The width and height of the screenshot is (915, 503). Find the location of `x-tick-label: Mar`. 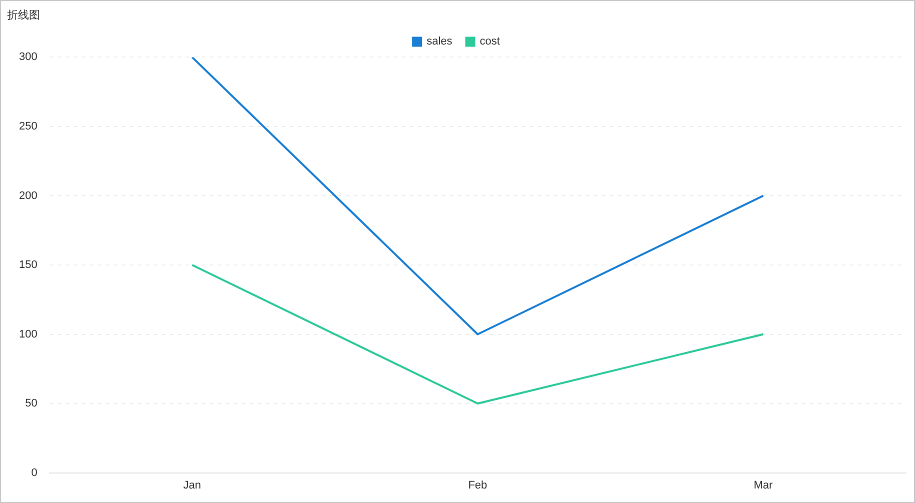

x-tick-label: Mar is located at coordinates (764, 485).